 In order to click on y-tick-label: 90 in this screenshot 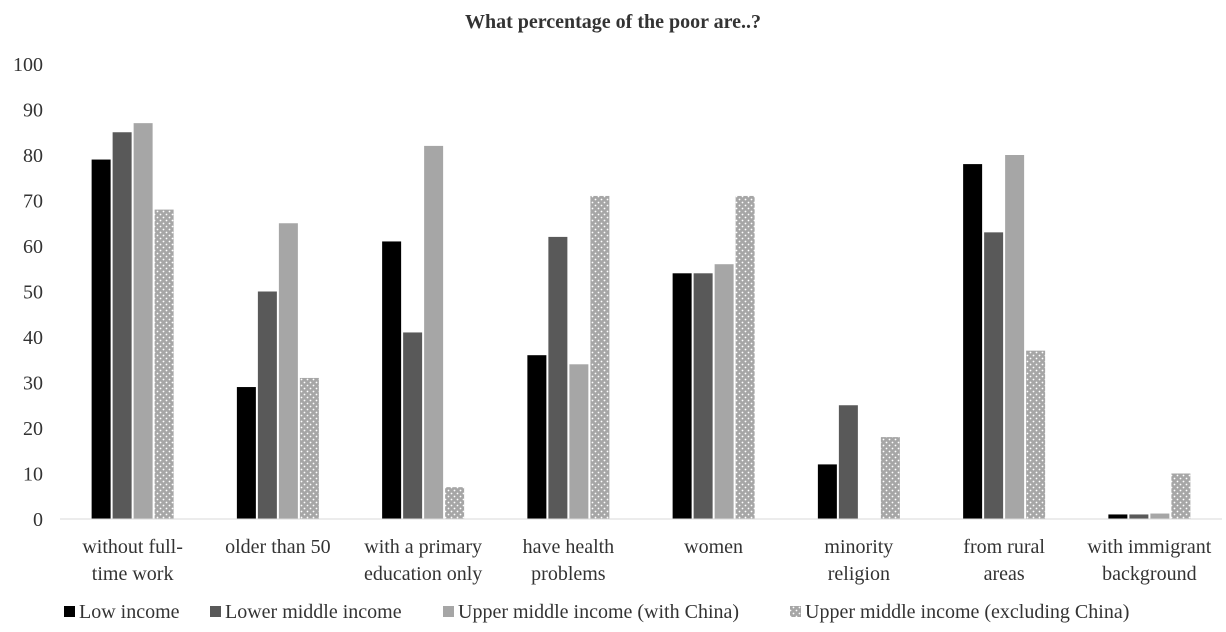, I will do `click(33, 111)`.